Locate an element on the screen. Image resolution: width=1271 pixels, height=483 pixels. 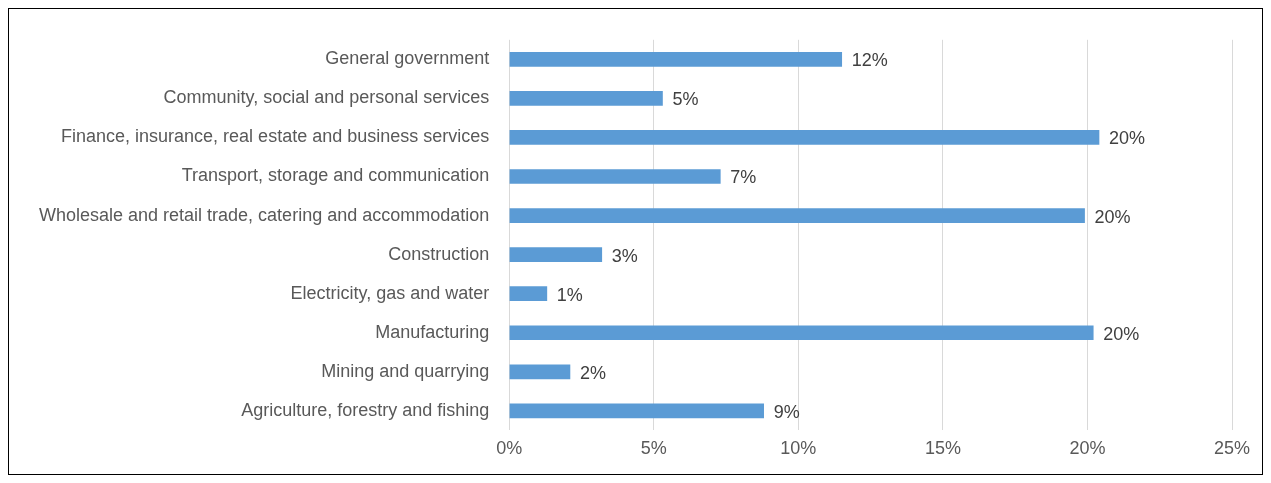
y-tick-label: Wholesale and retail trade, catering and accommodation is located at coordinates (264, 214).